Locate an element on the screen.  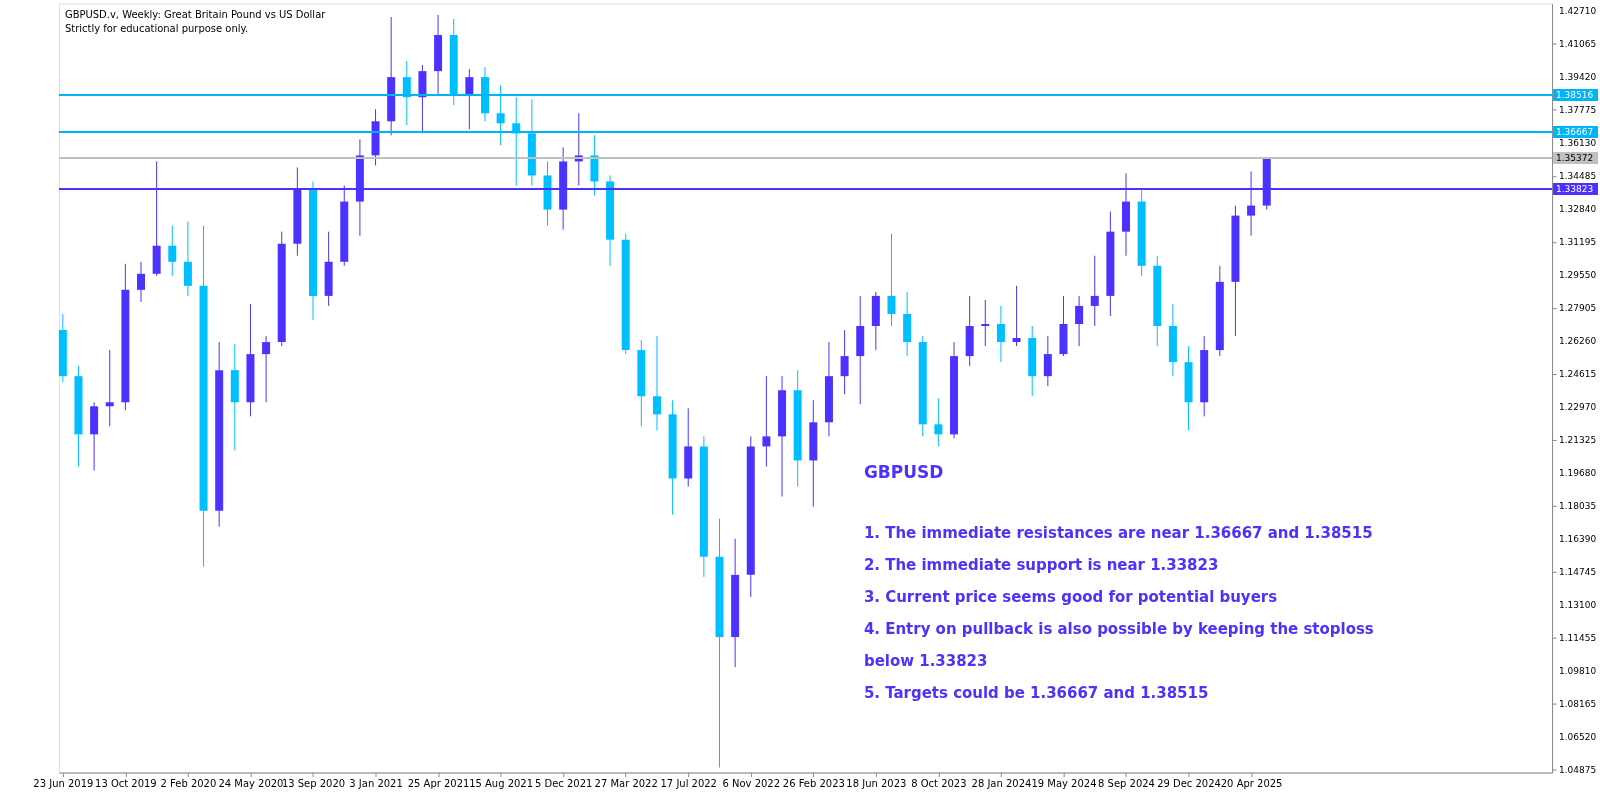
x-tick-label: 8 Oct 2023 is located at coordinates (939, 784).